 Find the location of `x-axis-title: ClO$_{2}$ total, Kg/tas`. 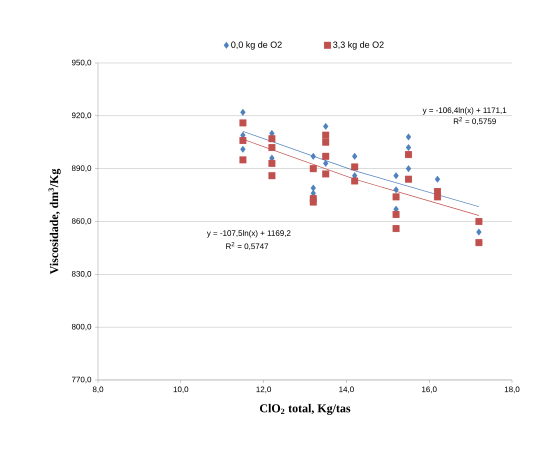

x-axis-title: ClO$_{2}$ total, Kg/tas is located at coordinates (305, 409).